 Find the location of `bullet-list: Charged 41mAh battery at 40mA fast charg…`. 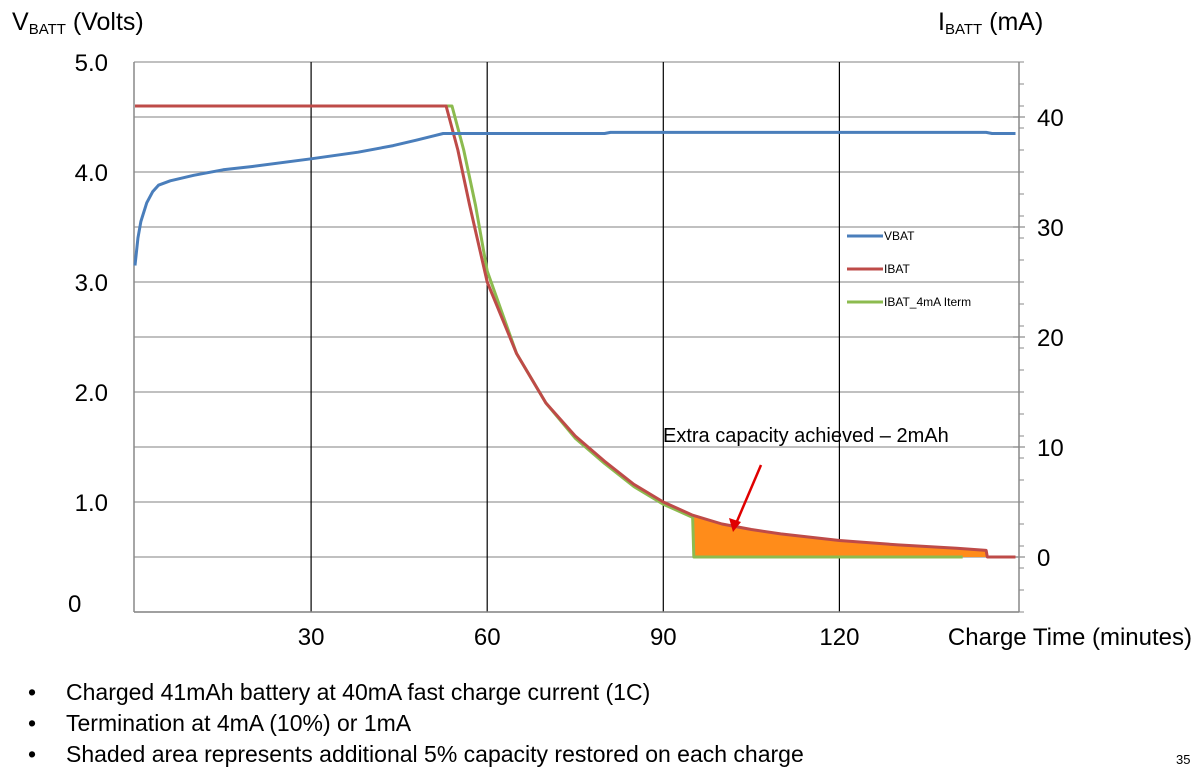

bullet-list: Charged 41mAh battery at 40mA fast charg… is located at coordinates (416, 723).